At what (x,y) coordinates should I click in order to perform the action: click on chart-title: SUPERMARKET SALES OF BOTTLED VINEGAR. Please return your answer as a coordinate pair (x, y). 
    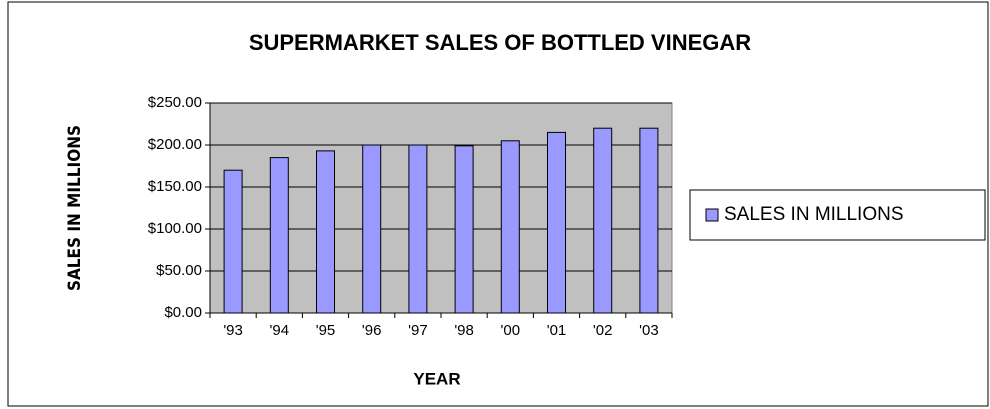
    Looking at the image, I should click on (500, 42).